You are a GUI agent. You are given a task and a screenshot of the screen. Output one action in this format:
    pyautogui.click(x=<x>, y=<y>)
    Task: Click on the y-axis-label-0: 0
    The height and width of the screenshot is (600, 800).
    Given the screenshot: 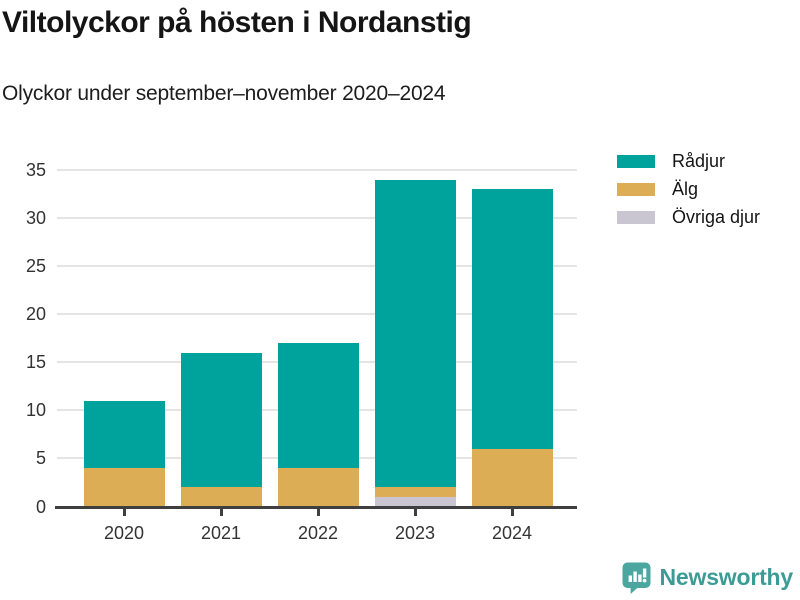 What is the action you would take?
    pyautogui.click(x=40, y=506)
    